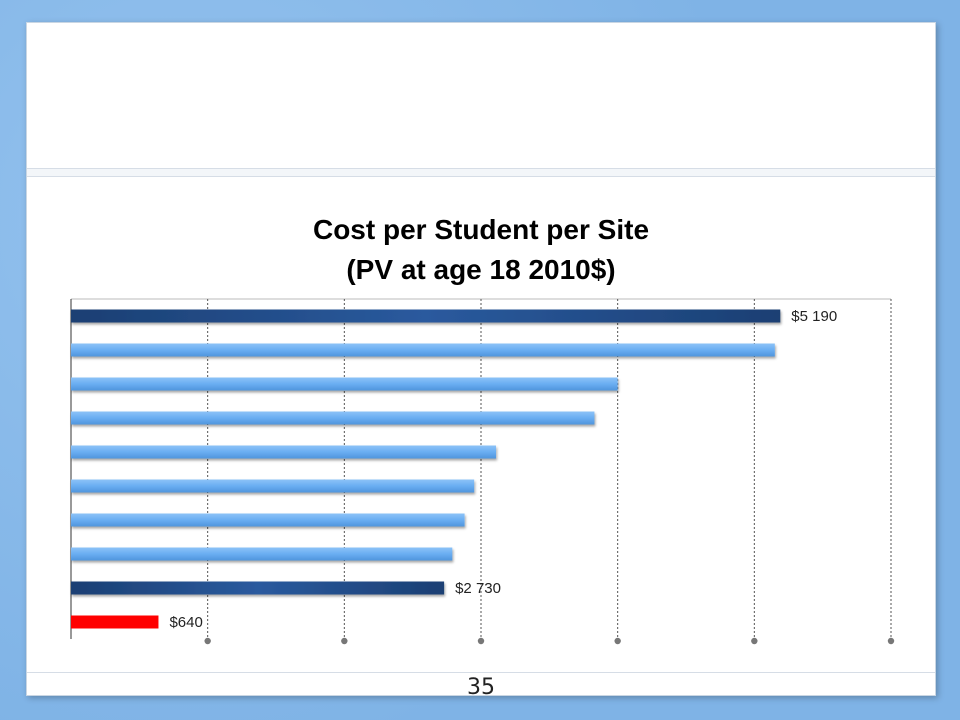  What do you see at coordinates (185, 622) in the screenshot?
I see `data-label-10: $640` at bounding box center [185, 622].